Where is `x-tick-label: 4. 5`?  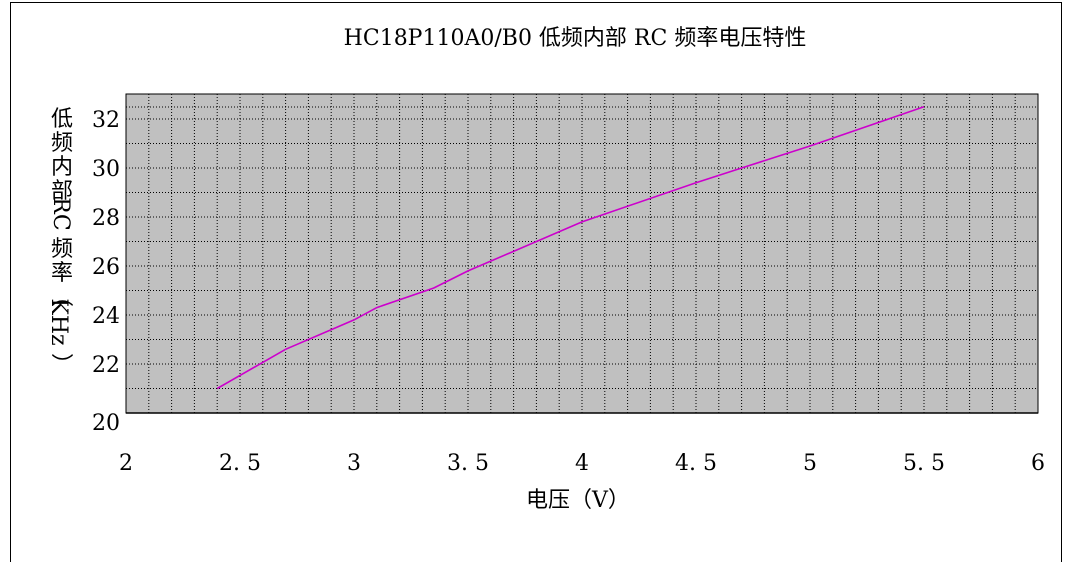 x-tick-label: 4. 5 is located at coordinates (696, 463).